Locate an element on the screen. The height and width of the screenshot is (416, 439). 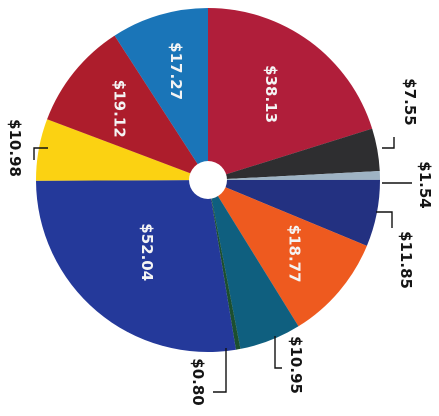
slice-value-label: $11.85 is located at coordinates (406, 260).